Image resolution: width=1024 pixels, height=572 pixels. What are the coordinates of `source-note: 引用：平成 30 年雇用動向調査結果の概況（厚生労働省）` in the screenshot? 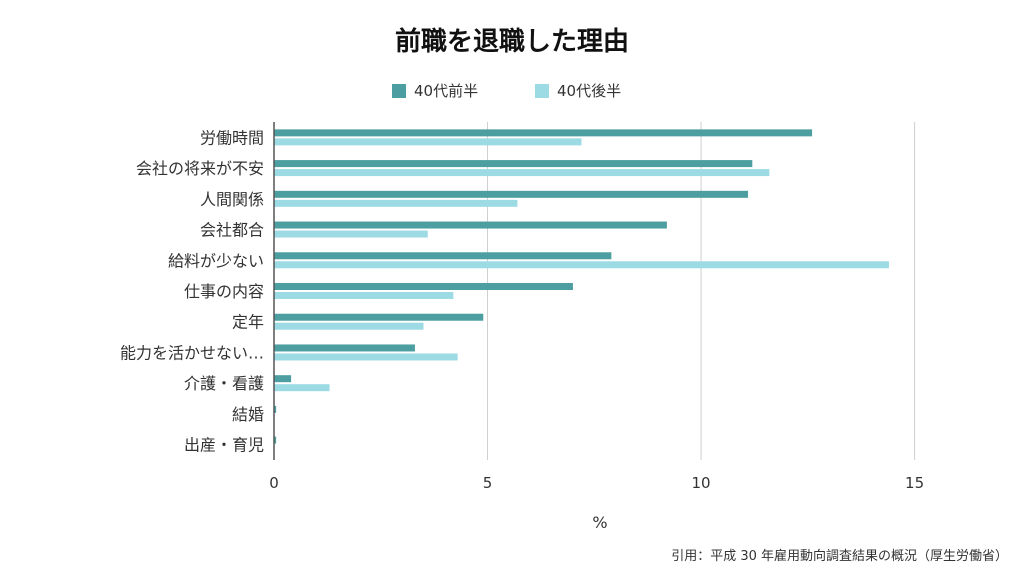 It's located at (839, 556).